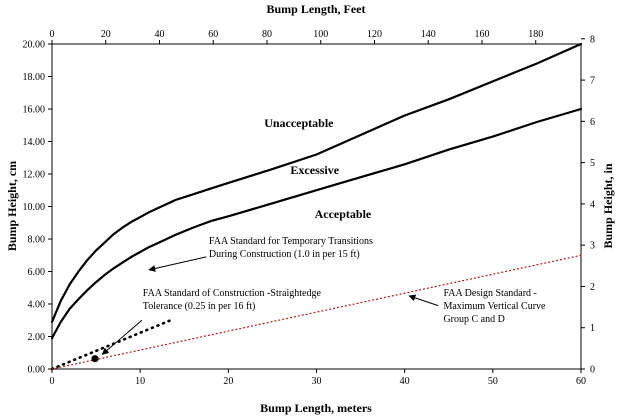 The image size is (624, 419). What do you see at coordinates (405, 381) in the screenshot?
I see `x-tick-label: 40` at bounding box center [405, 381].